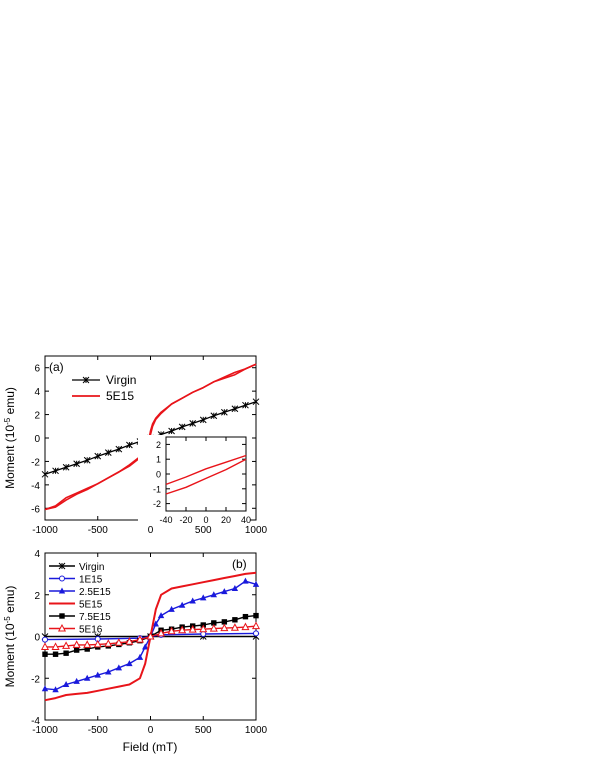 The height and width of the screenshot is (770, 595). What do you see at coordinates (157, 504) in the screenshot?
I see `inset-y-tick-label: -2` at bounding box center [157, 504].